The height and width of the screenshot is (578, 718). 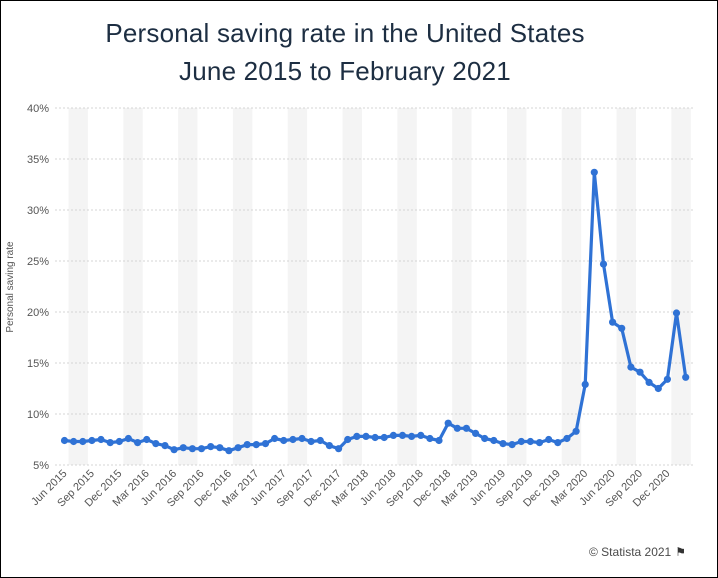 I want to click on y-tick-label: 20%, so click(x=38, y=313).